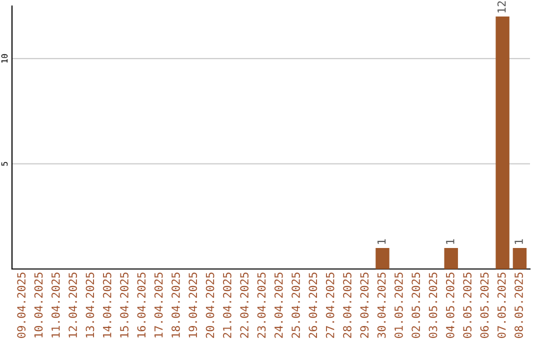  What do you see at coordinates (244, 305) in the screenshot?
I see `x-tick-label: 22.04.2025` at bounding box center [244, 305].